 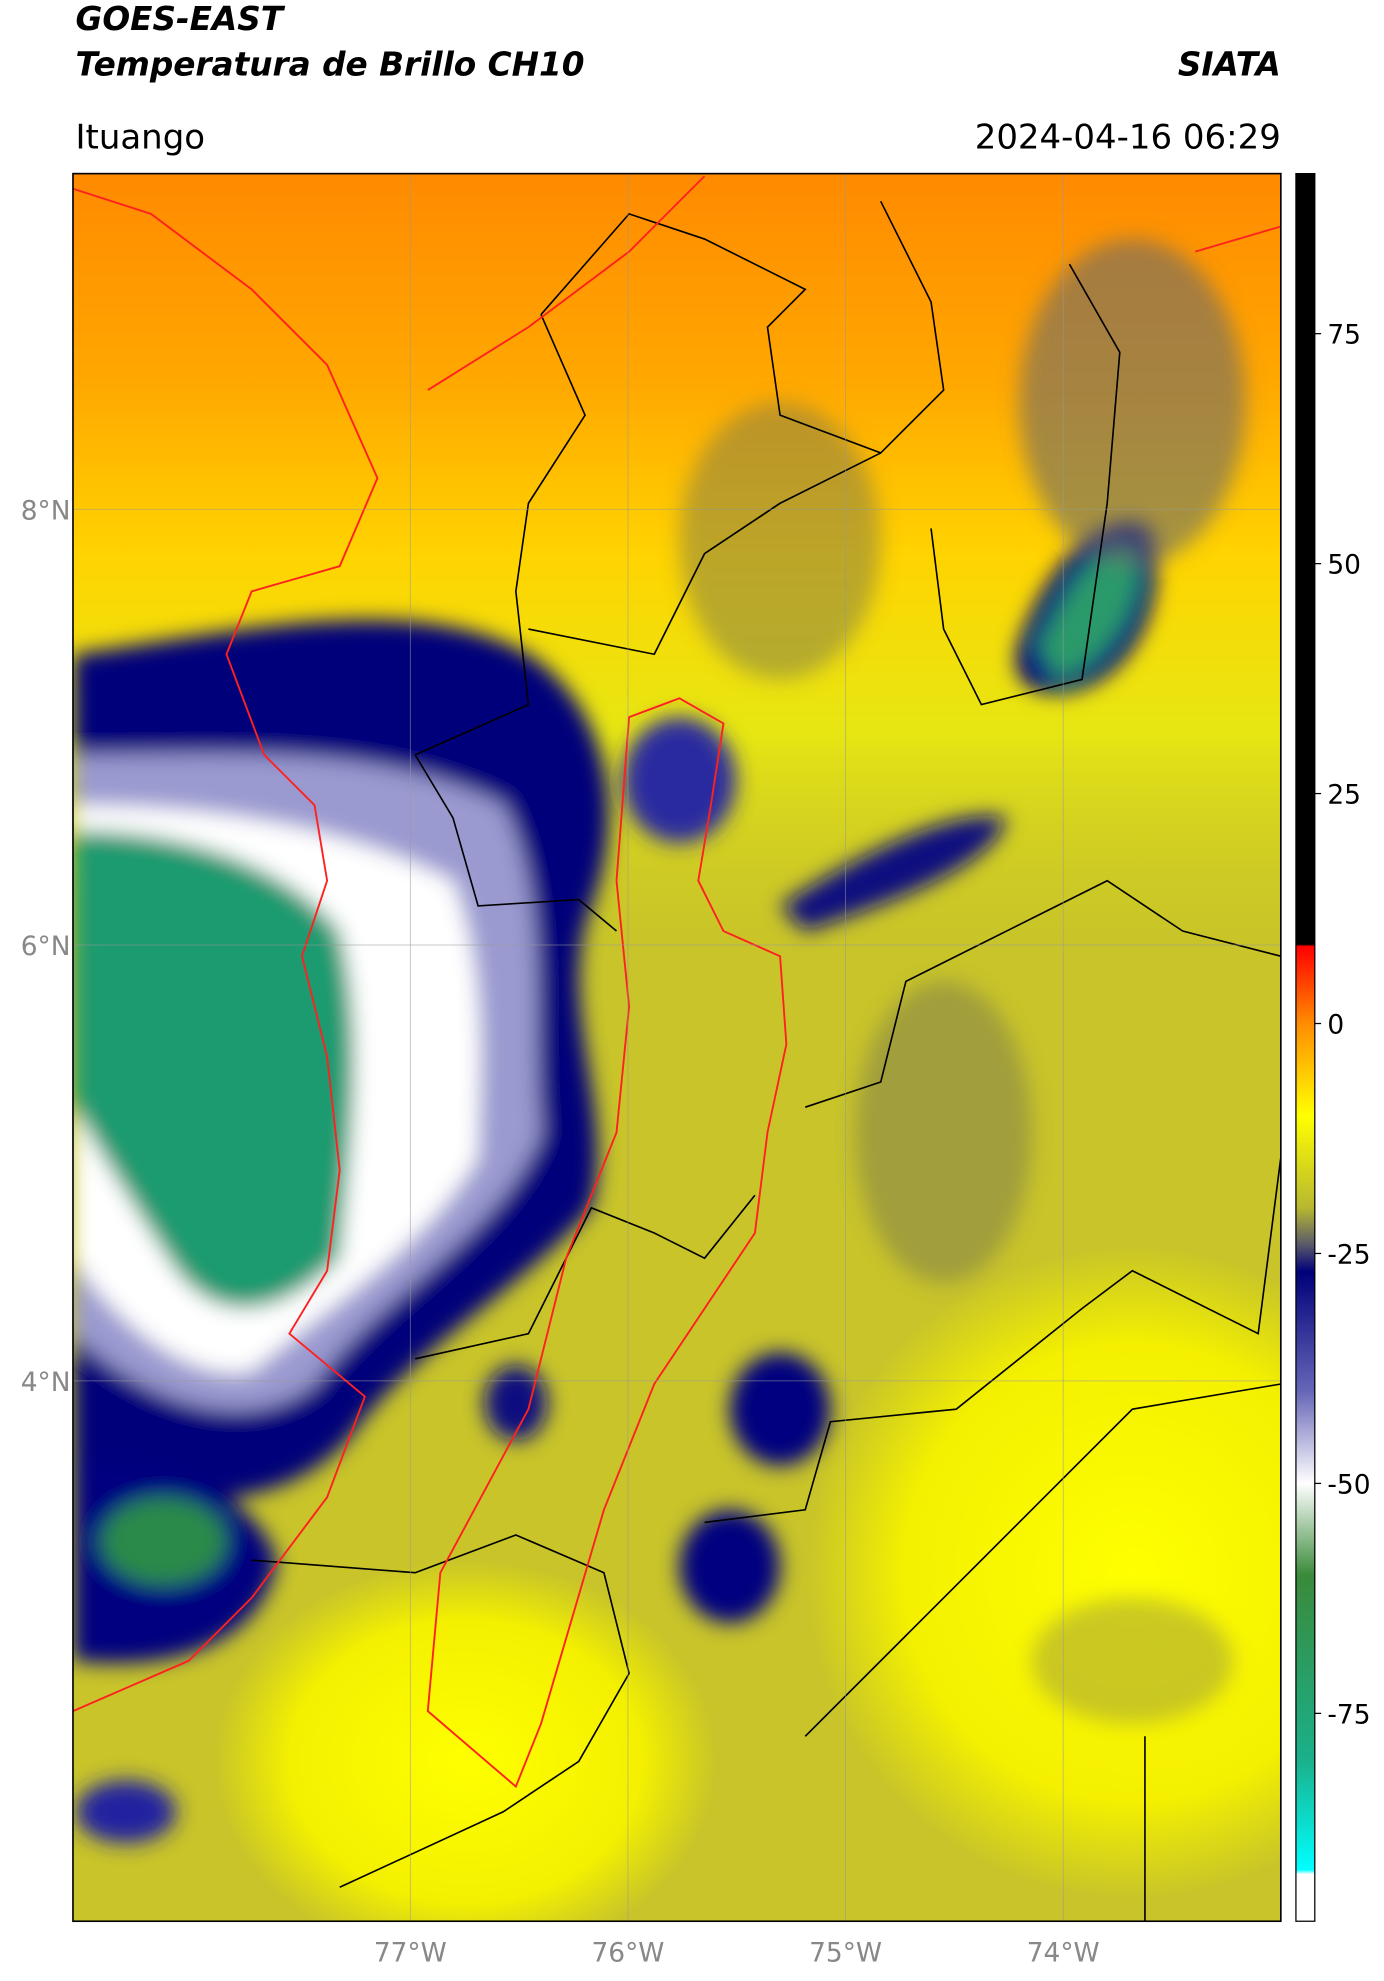 I want to click on lat-tick-label: 6°N, so click(x=46, y=946).